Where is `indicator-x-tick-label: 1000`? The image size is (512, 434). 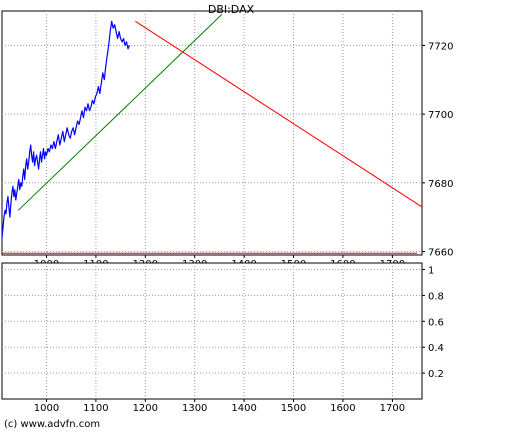 indicator-x-tick-label: 1000 is located at coordinates (46, 408).